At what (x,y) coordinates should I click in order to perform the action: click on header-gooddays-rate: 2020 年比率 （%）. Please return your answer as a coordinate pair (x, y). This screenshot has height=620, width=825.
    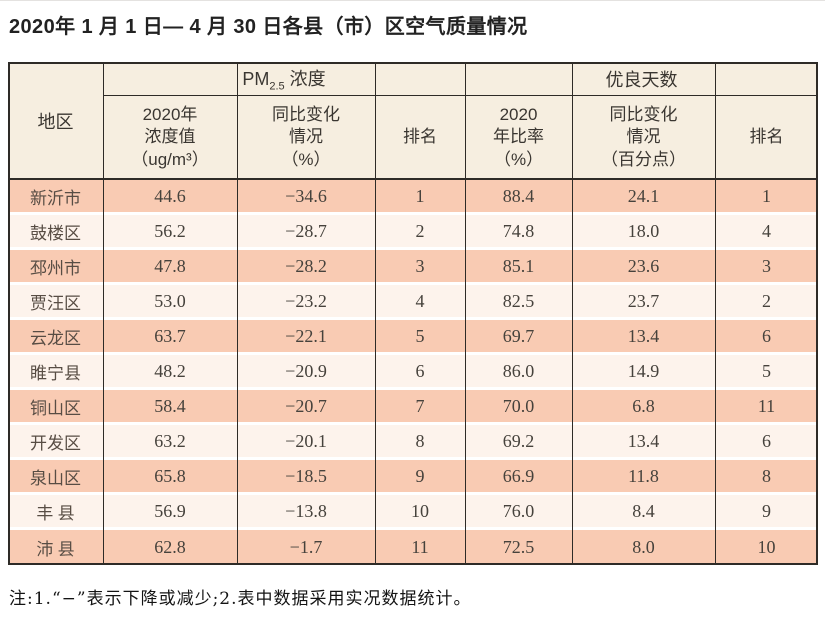
    Looking at the image, I should click on (519, 137).